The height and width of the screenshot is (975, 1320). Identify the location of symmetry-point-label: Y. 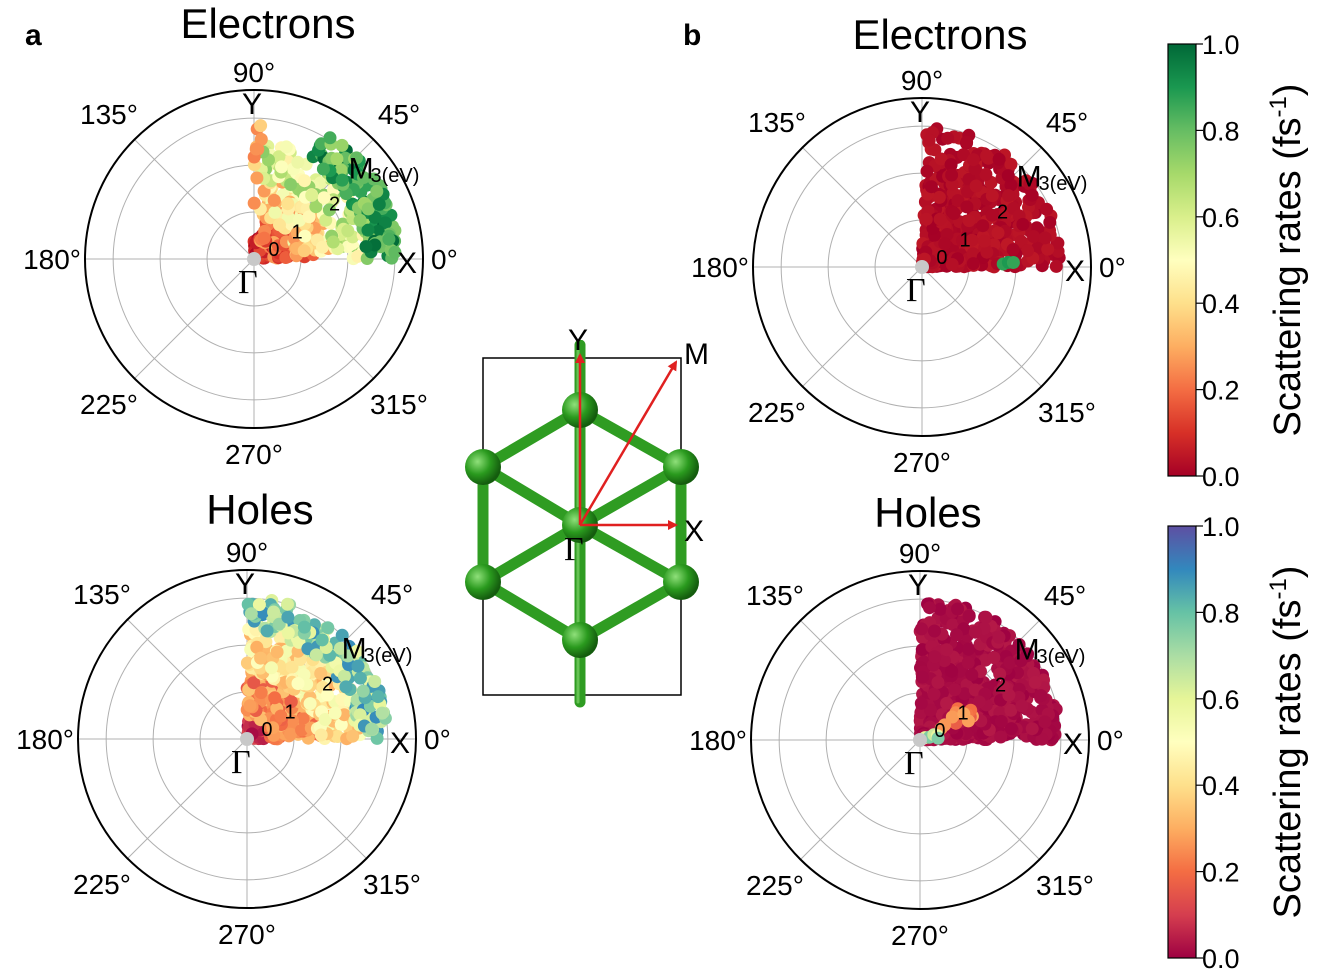
(918, 585).